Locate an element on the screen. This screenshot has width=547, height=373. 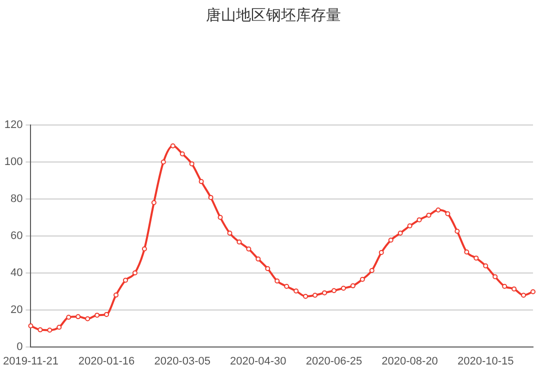
y-tick-label: 100 is located at coordinates (13, 162).